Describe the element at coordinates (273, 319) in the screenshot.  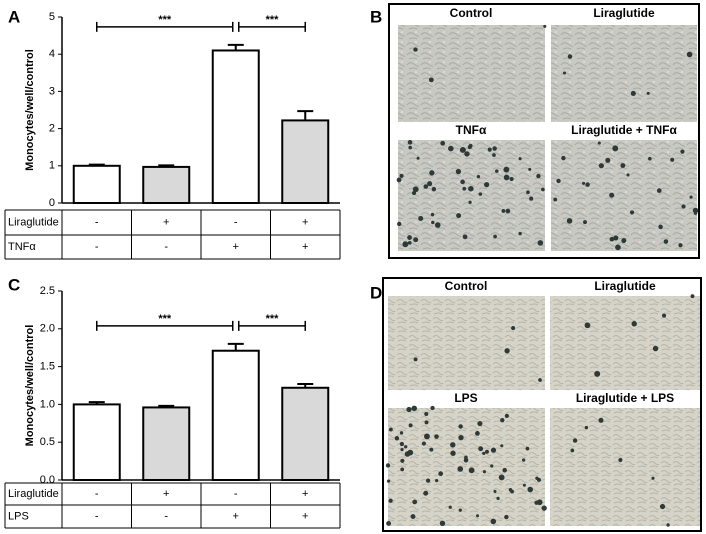
I see `significance-label: ***` at that location.